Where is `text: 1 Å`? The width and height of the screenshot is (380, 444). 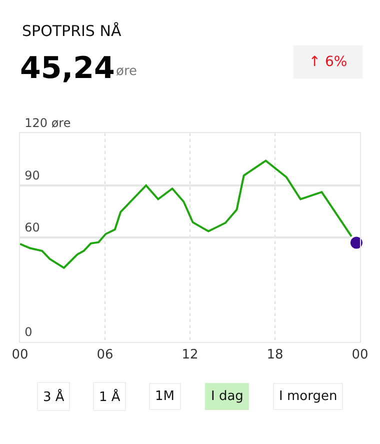 text: 1 Å is located at coordinates (109, 396).